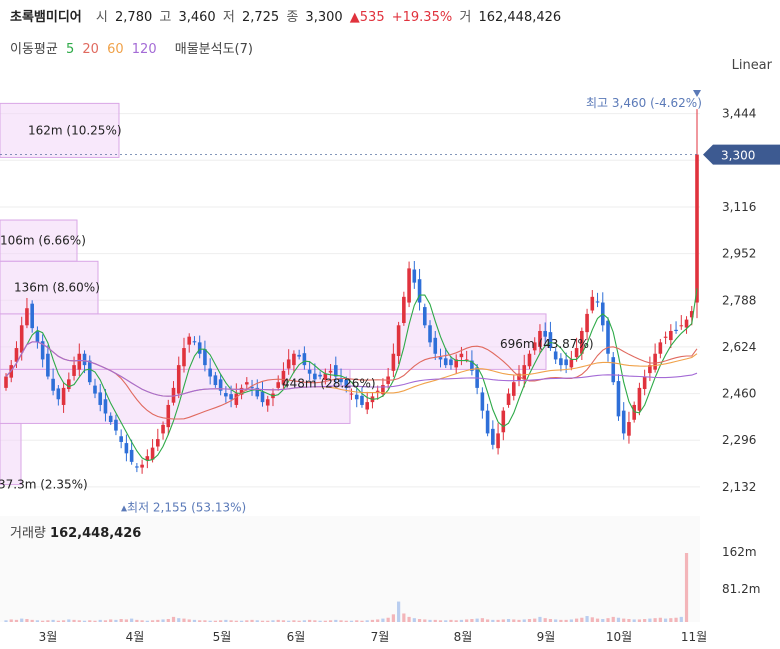 This screenshot has width=780, height=649. What do you see at coordinates (546, 637) in the screenshot?
I see `x-tick-label: 9월` at bounding box center [546, 637].